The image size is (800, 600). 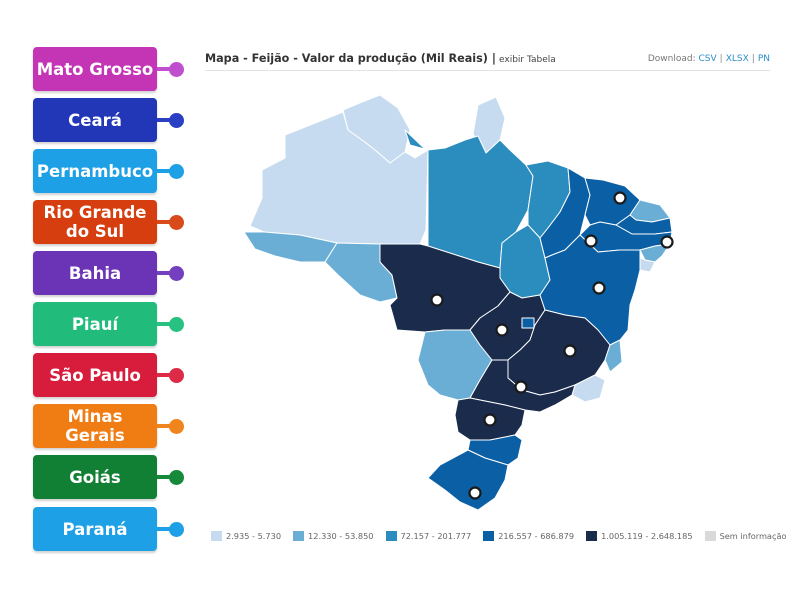 What do you see at coordinates (671, 59) in the screenshot?
I see `download-label: Download:` at bounding box center [671, 59].